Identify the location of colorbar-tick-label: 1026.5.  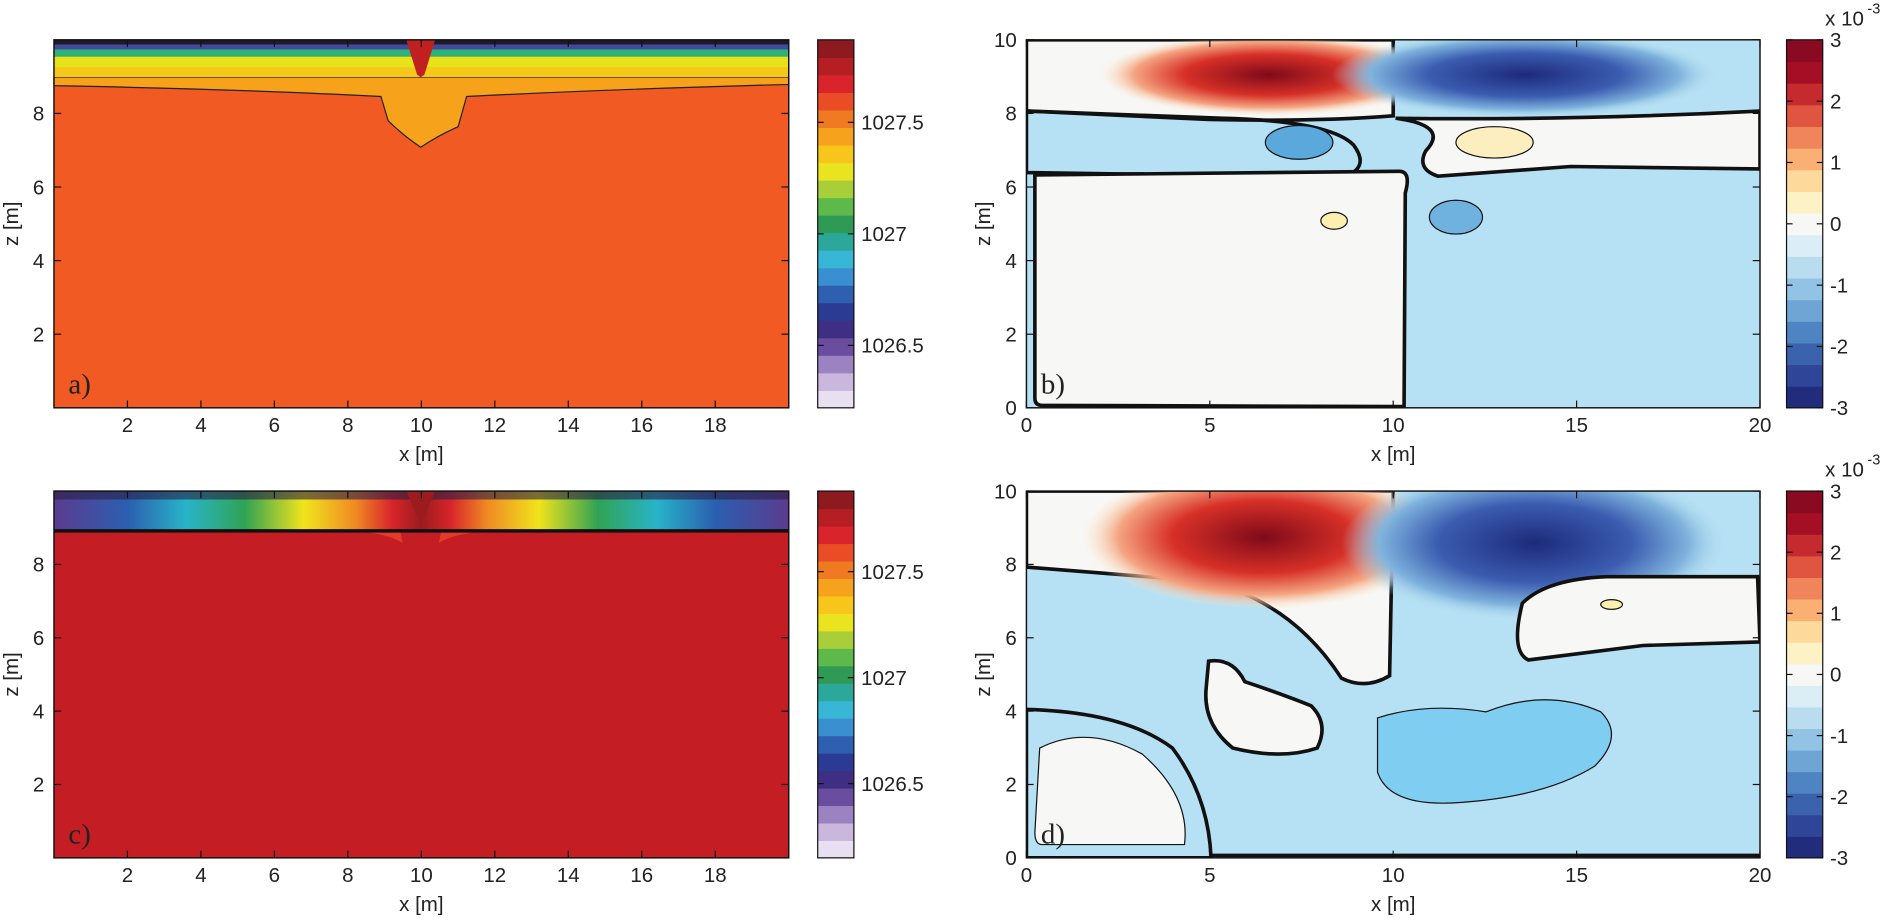
(892, 784).